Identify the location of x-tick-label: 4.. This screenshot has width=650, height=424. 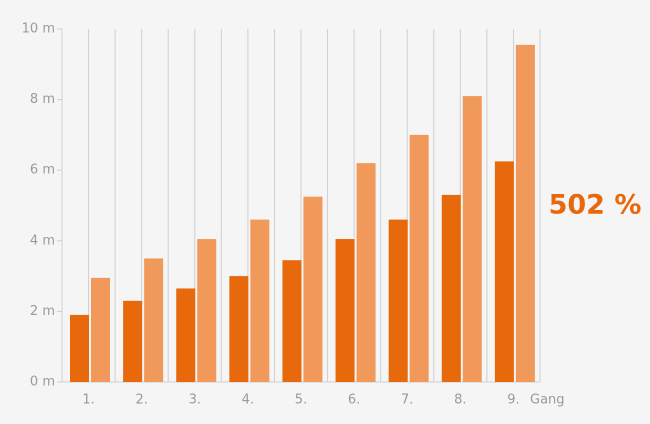
(248, 400).